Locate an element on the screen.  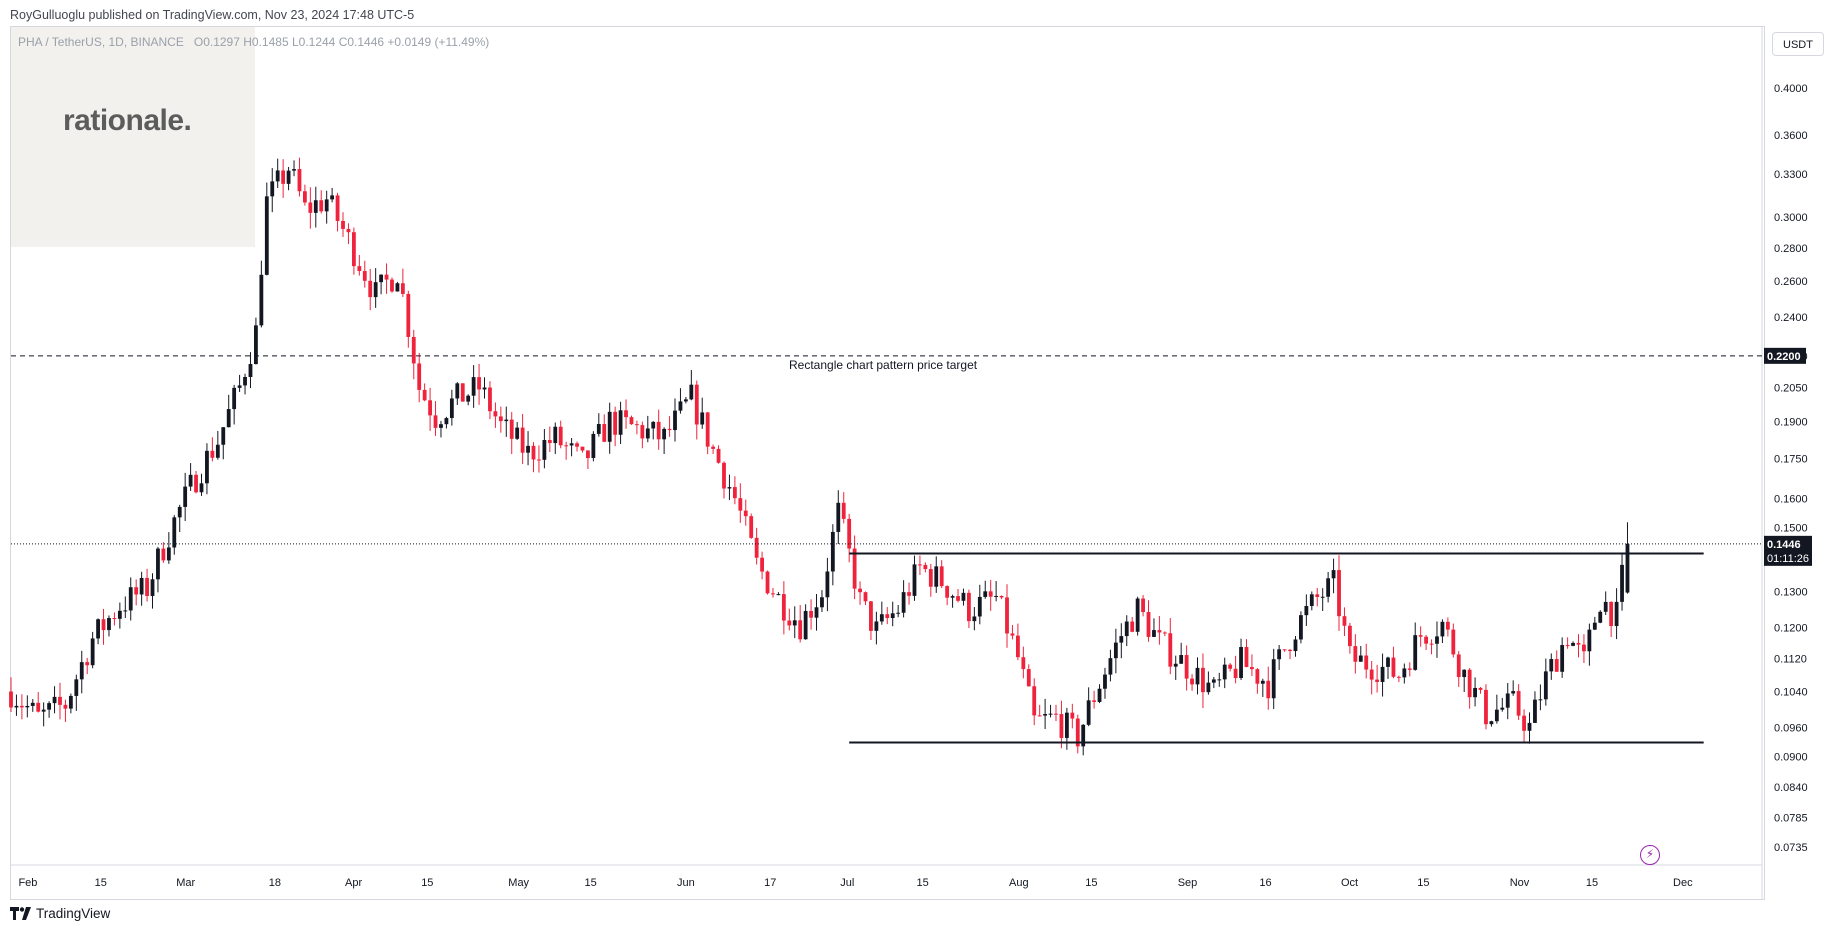
high-value: H0.1485 is located at coordinates (266, 42).